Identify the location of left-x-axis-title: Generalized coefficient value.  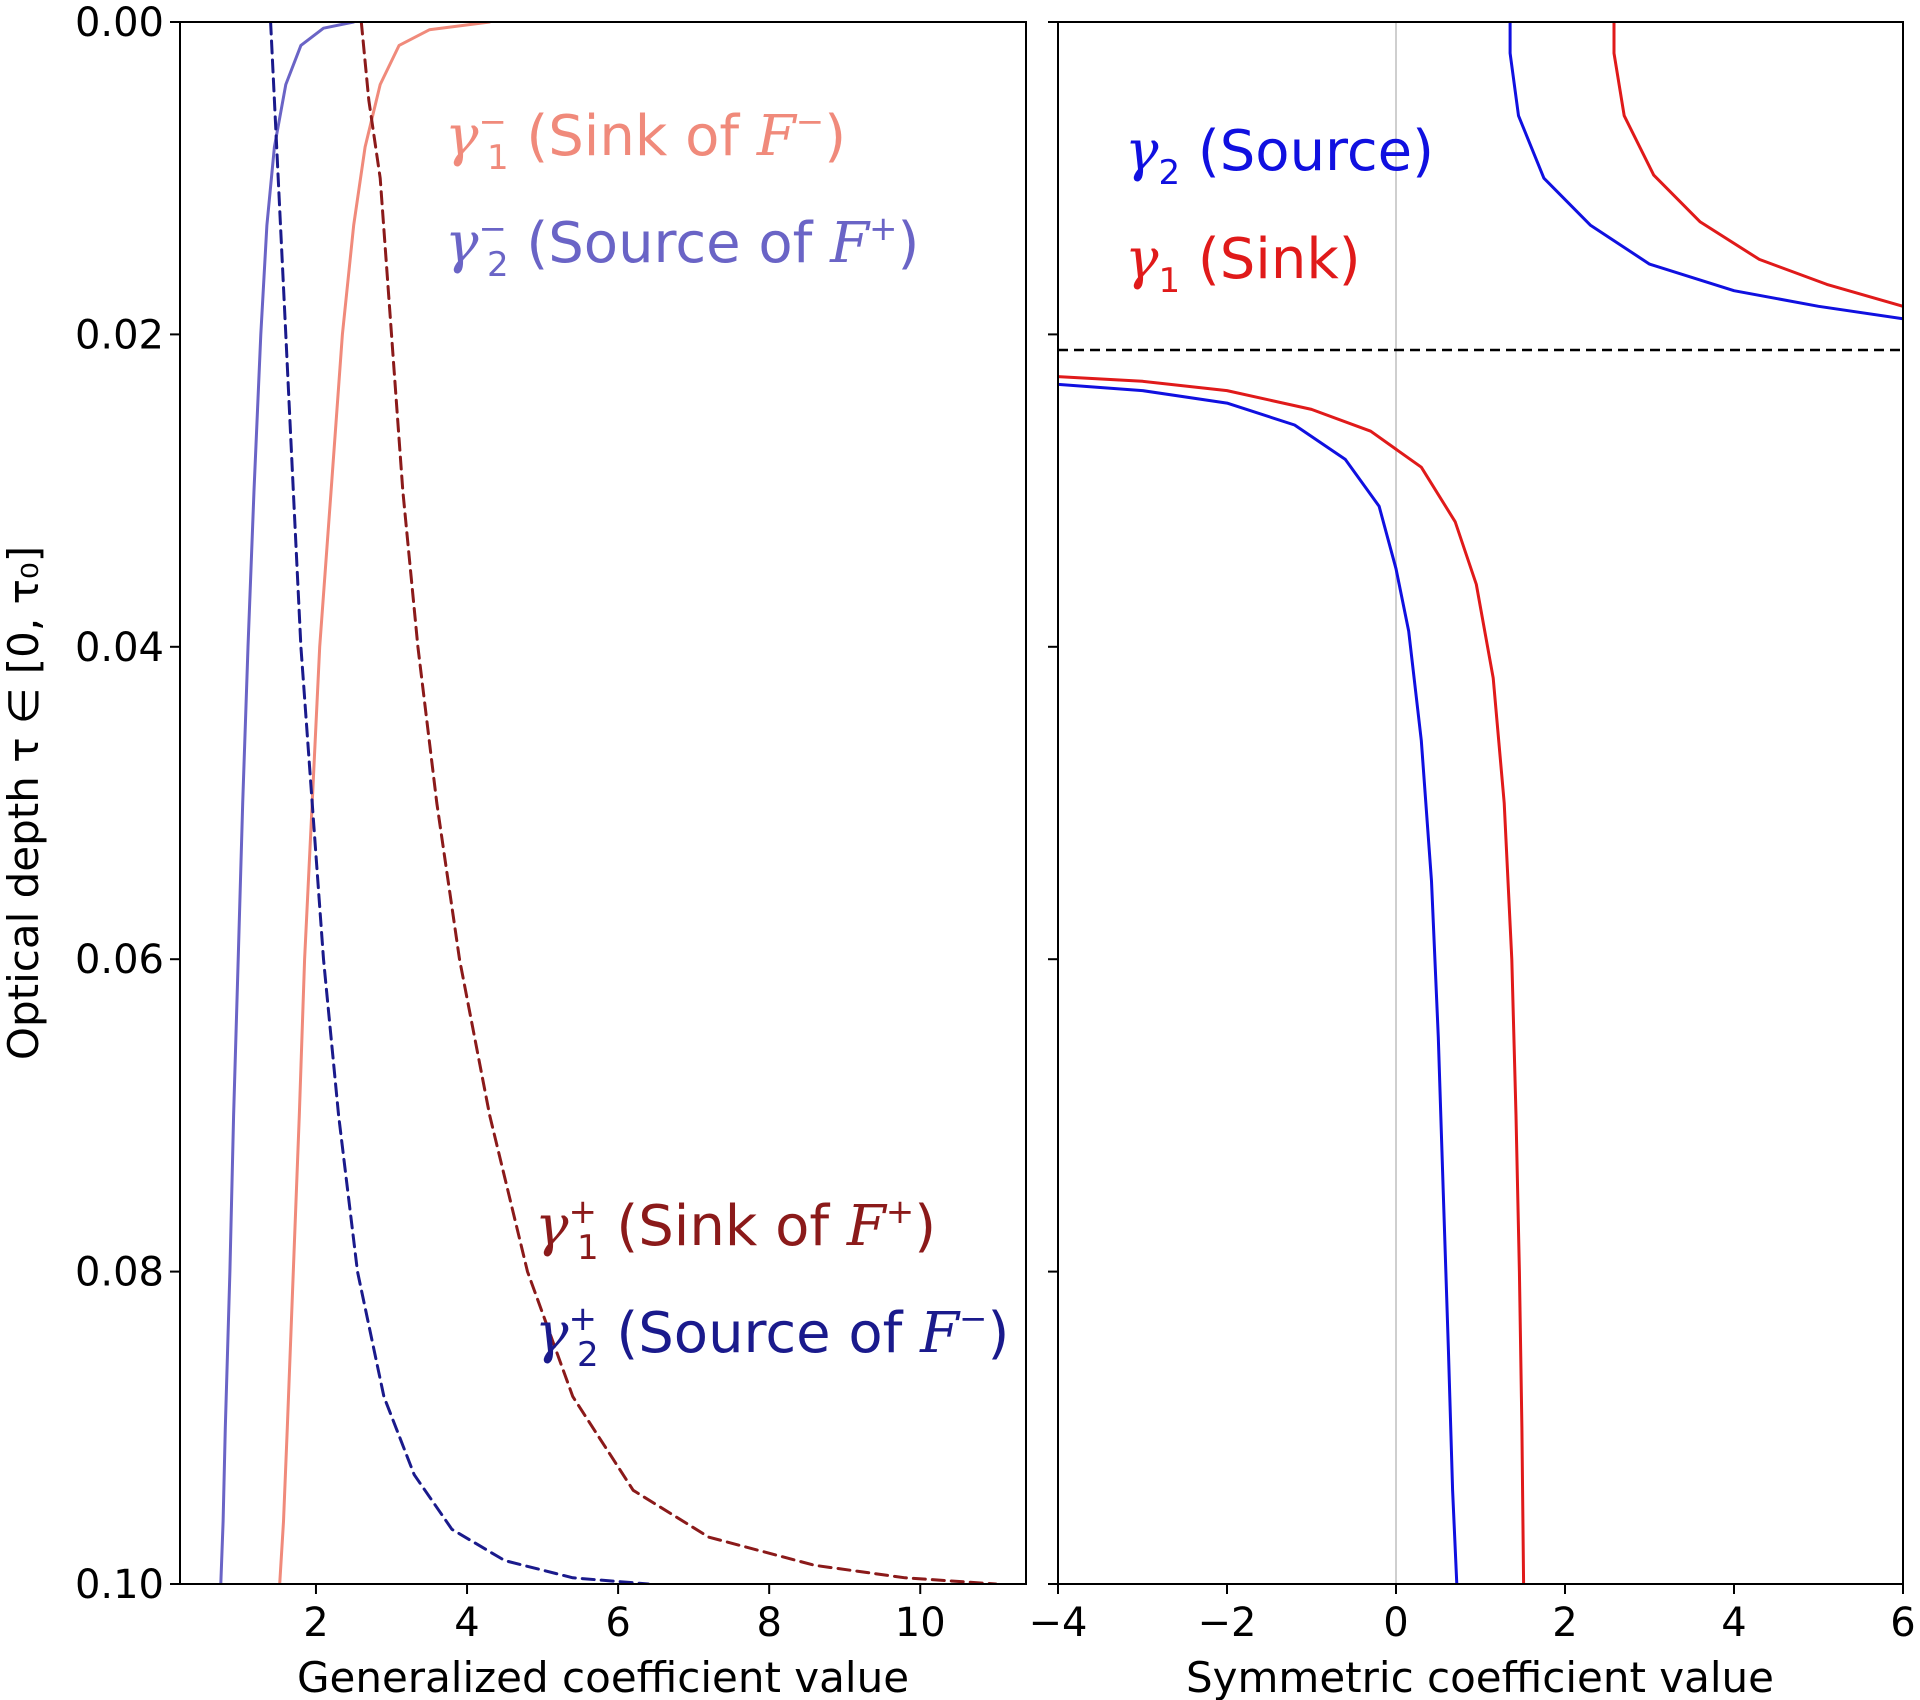
(603, 1676).